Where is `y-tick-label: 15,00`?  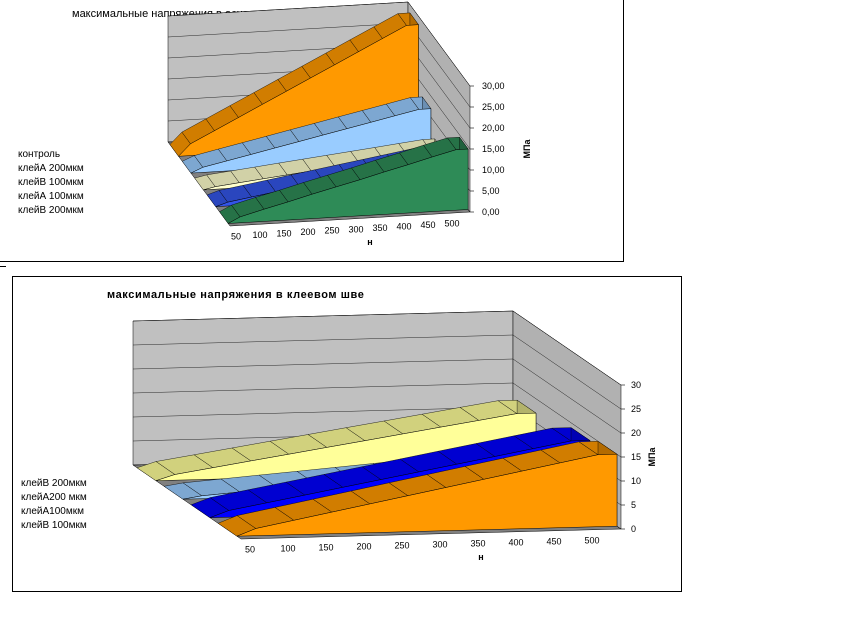
y-tick-label: 15,00 is located at coordinates (493, 149).